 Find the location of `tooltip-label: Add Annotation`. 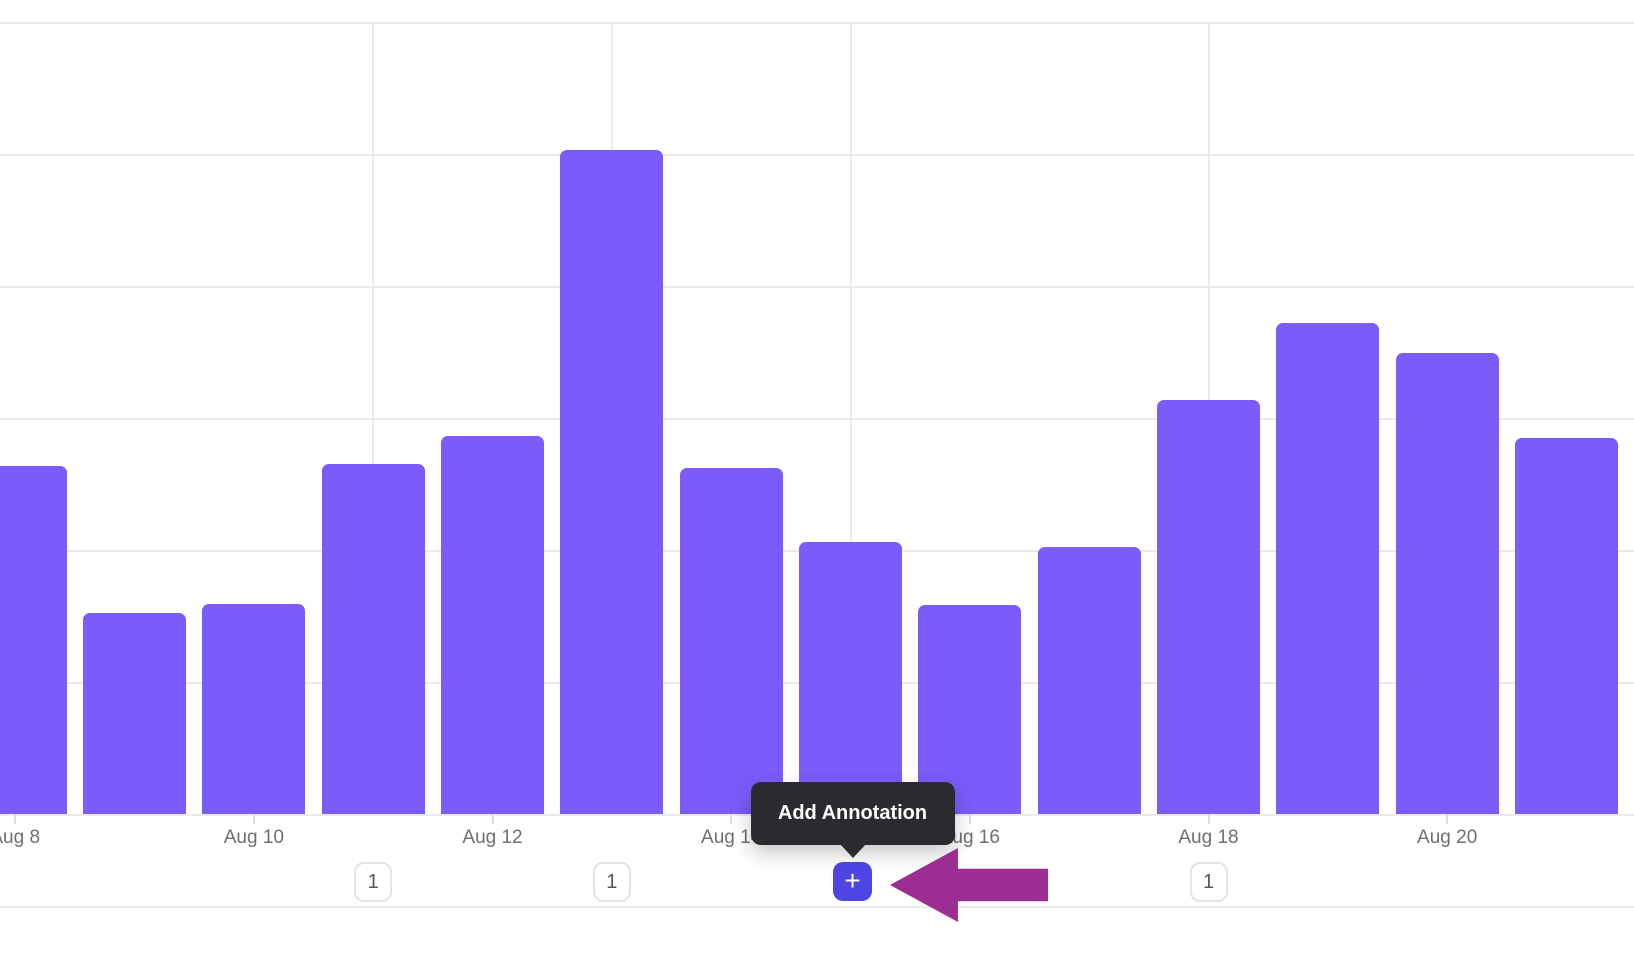

tooltip-label: Add Annotation is located at coordinates (852, 813).